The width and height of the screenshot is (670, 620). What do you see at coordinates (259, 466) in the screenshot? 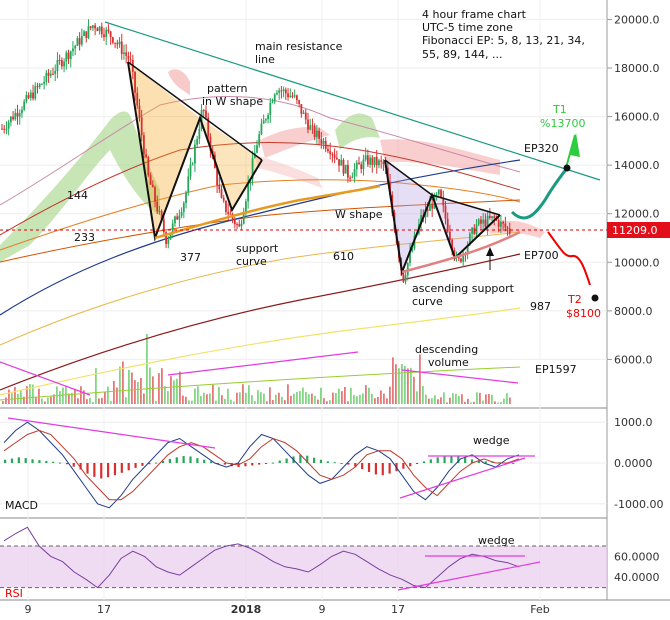
I see `macd-histogram` at bounding box center [259, 466].